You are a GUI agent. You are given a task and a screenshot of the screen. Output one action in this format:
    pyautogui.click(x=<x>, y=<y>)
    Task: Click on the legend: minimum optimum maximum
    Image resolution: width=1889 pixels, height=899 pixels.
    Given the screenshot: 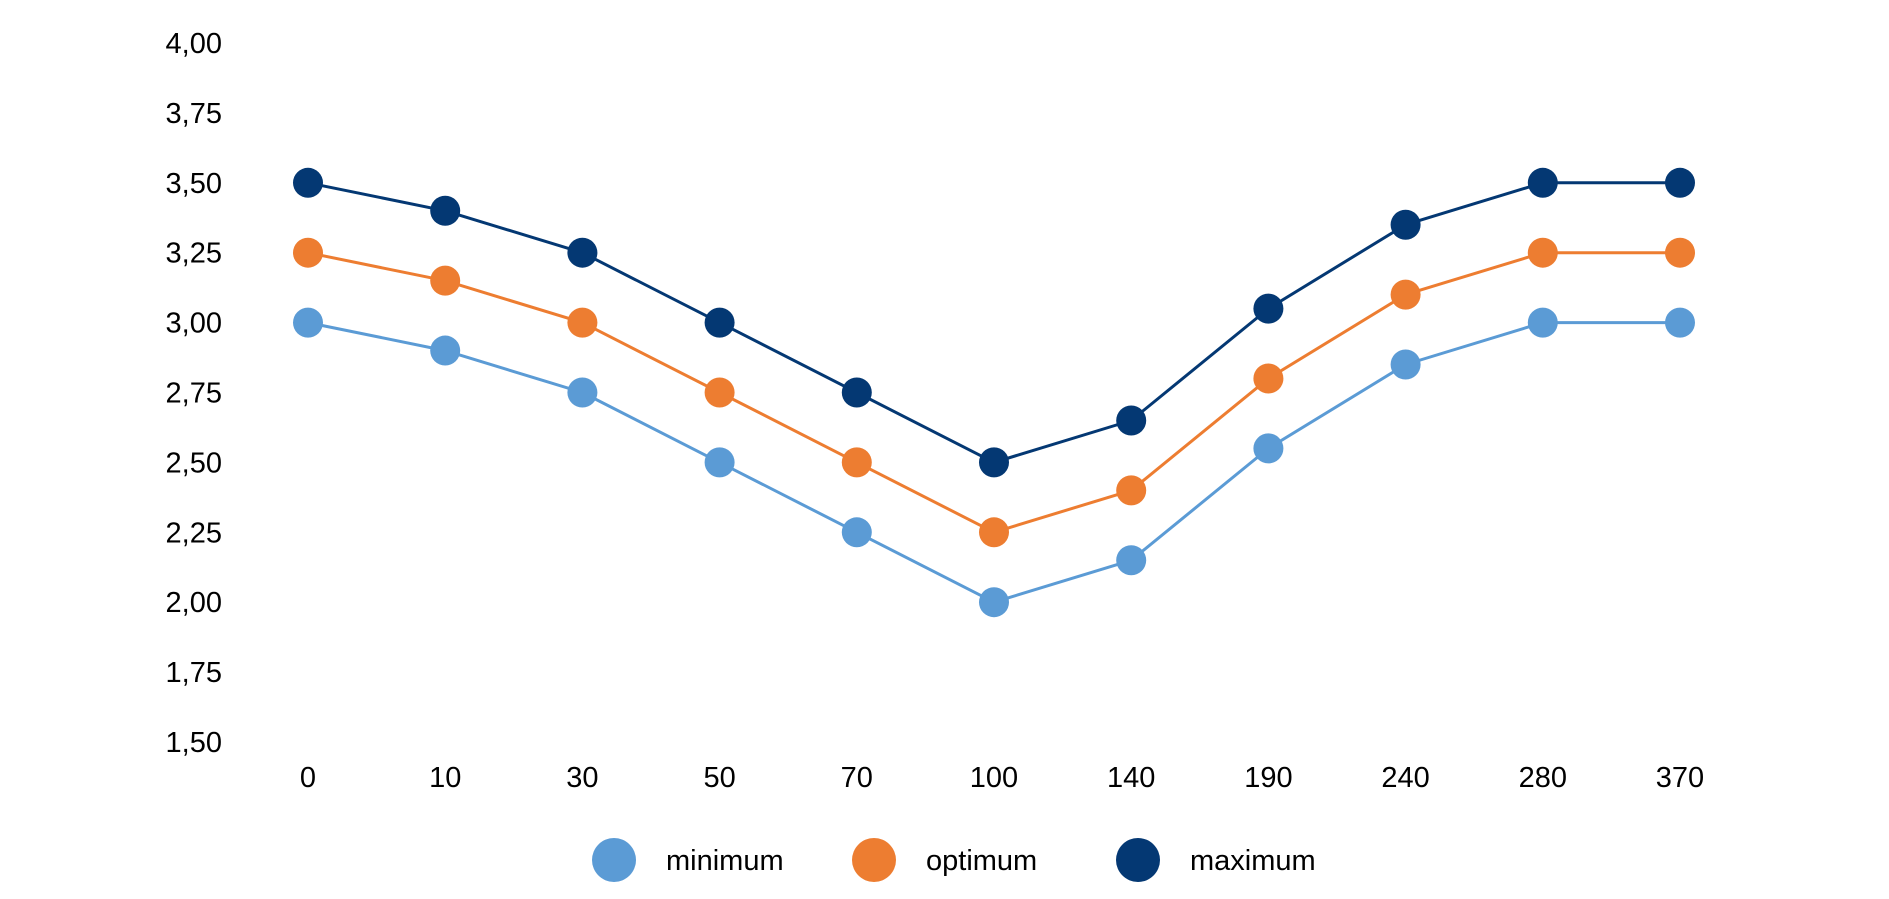 What is the action you would take?
    pyautogui.click(x=954, y=860)
    